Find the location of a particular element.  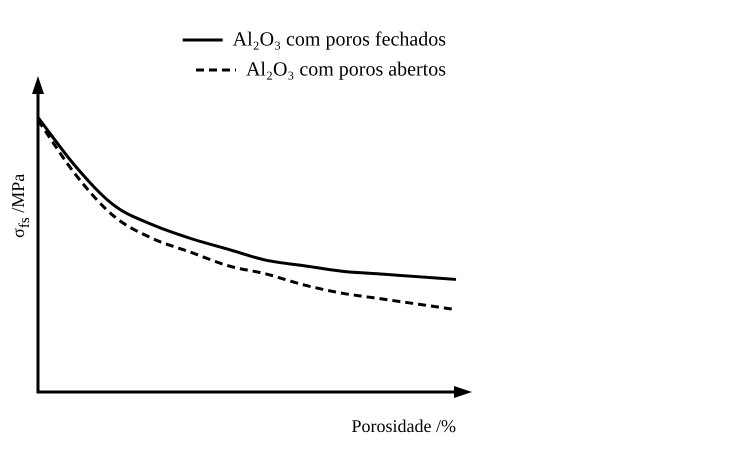

x-axis-title: Porosidade /% is located at coordinates (404, 426).